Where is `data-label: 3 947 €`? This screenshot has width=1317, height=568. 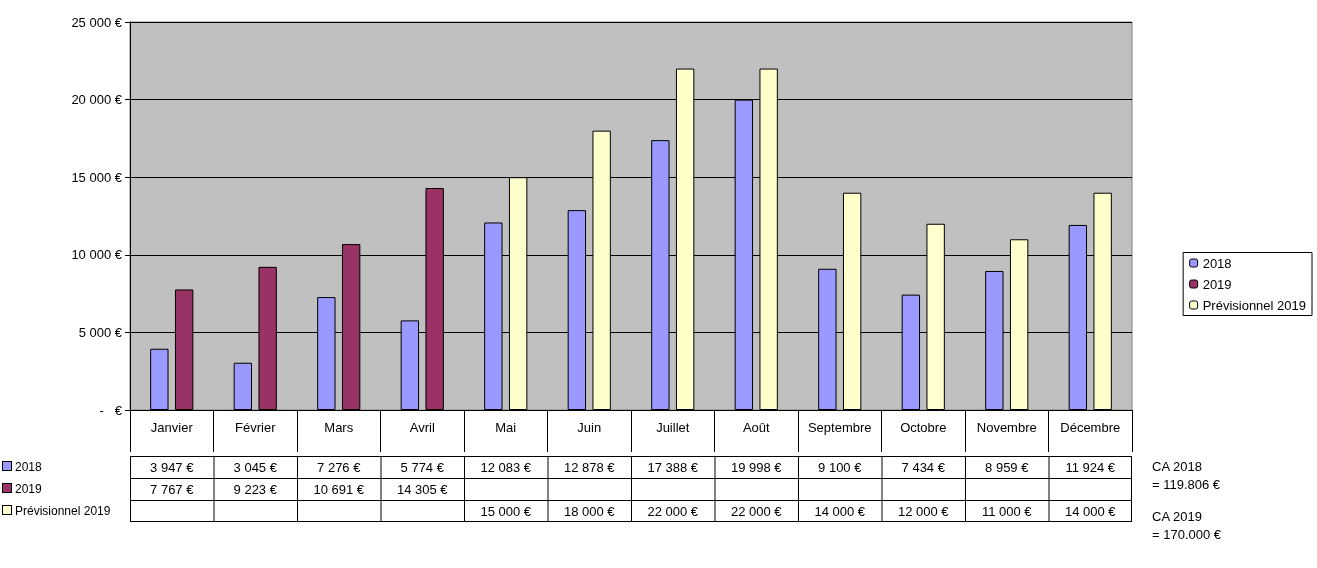 data-label: 3 947 € is located at coordinates (172, 467).